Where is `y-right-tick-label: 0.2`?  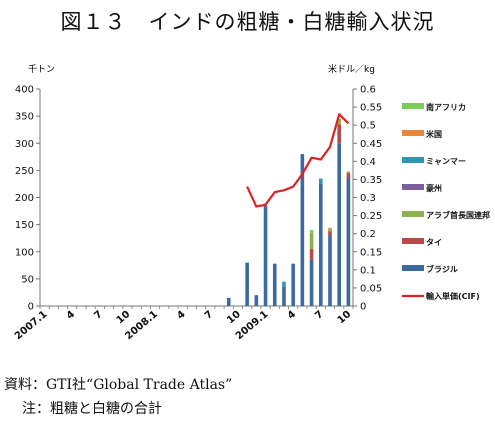 y-right-tick-label: 0.2 is located at coordinates (368, 234).